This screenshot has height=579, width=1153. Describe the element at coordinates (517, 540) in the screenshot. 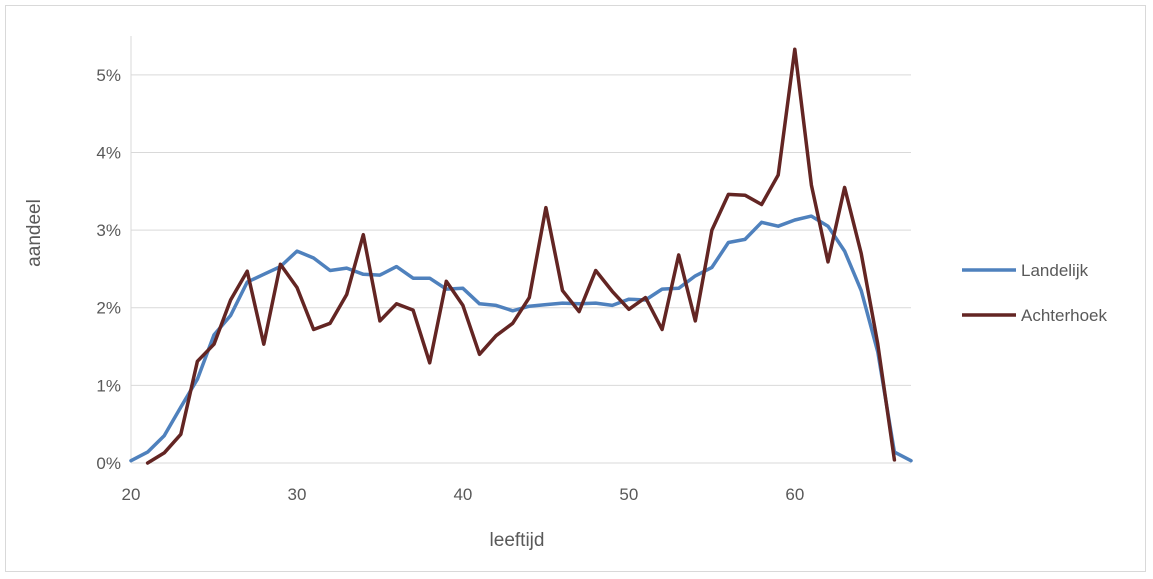

I see `x-axis-title: leeftijd` at that location.